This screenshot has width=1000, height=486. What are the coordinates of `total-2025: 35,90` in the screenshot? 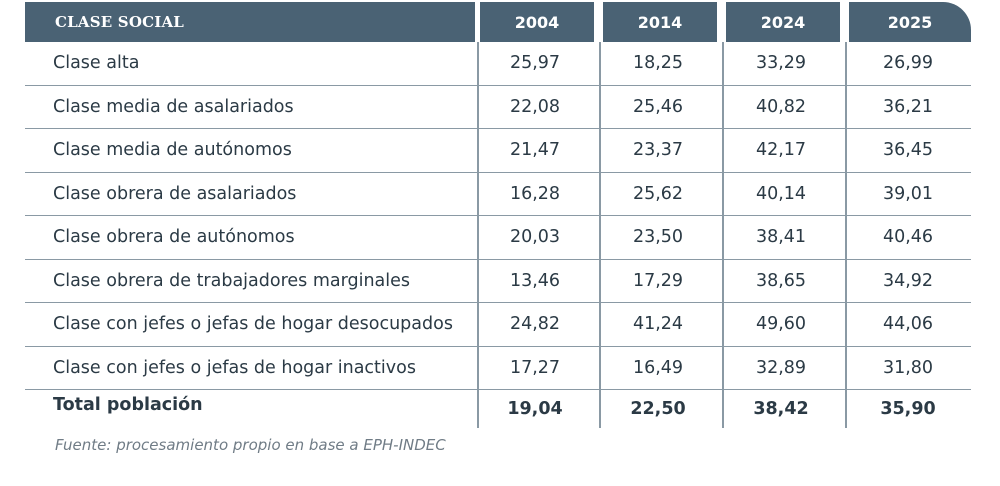 It's located at (908, 409).